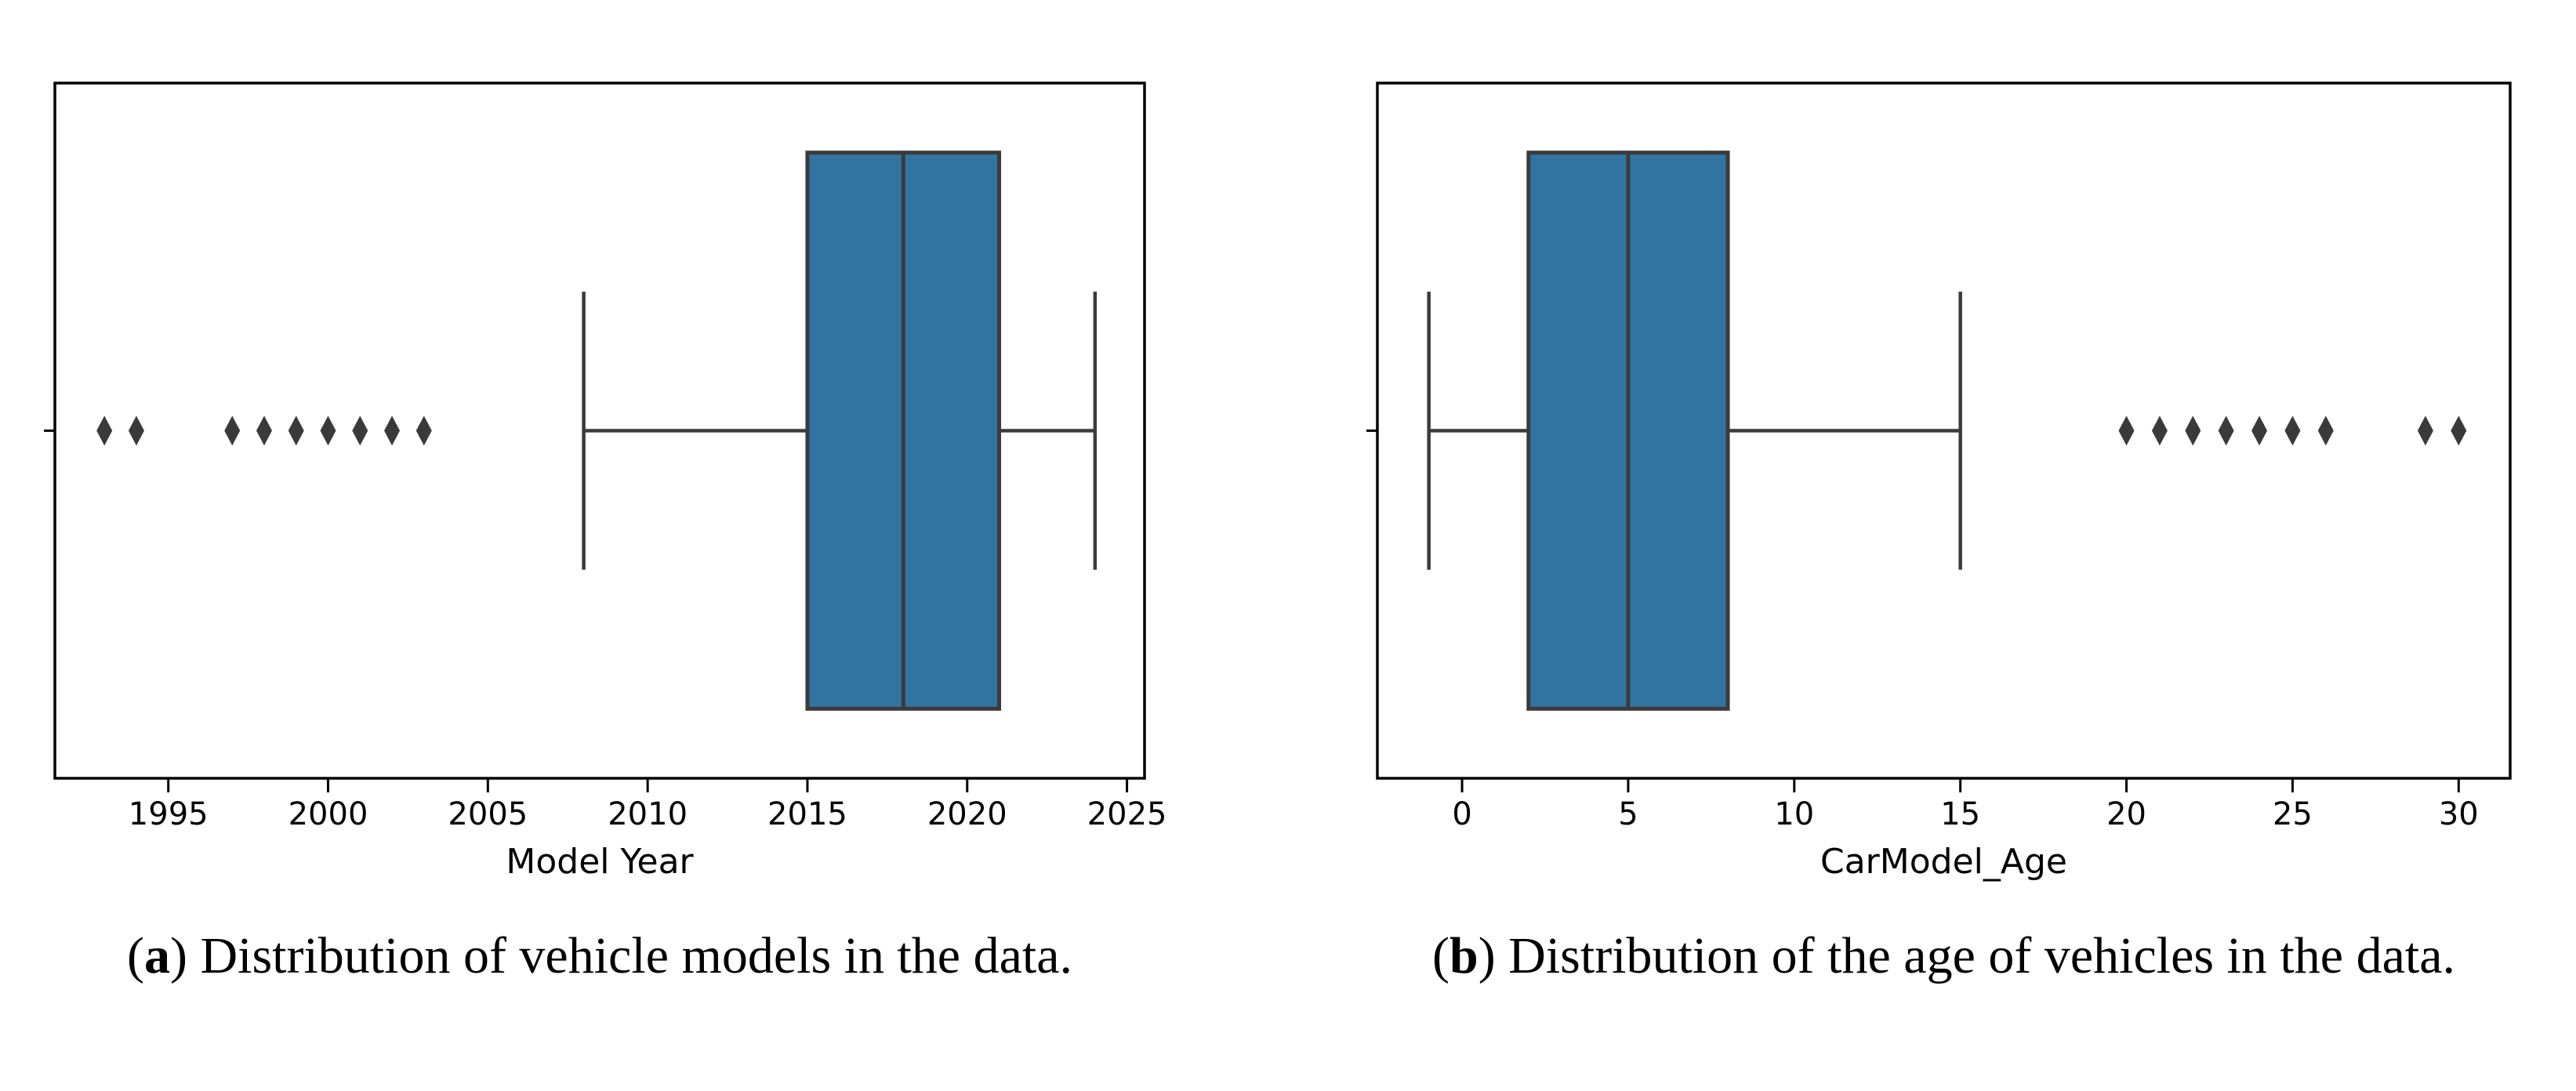 This screenshot has height=1091, width=2576. Describe the element at coordinates (1628, 814) in the screenshot. I see `x-tick-label: 5` at that location.